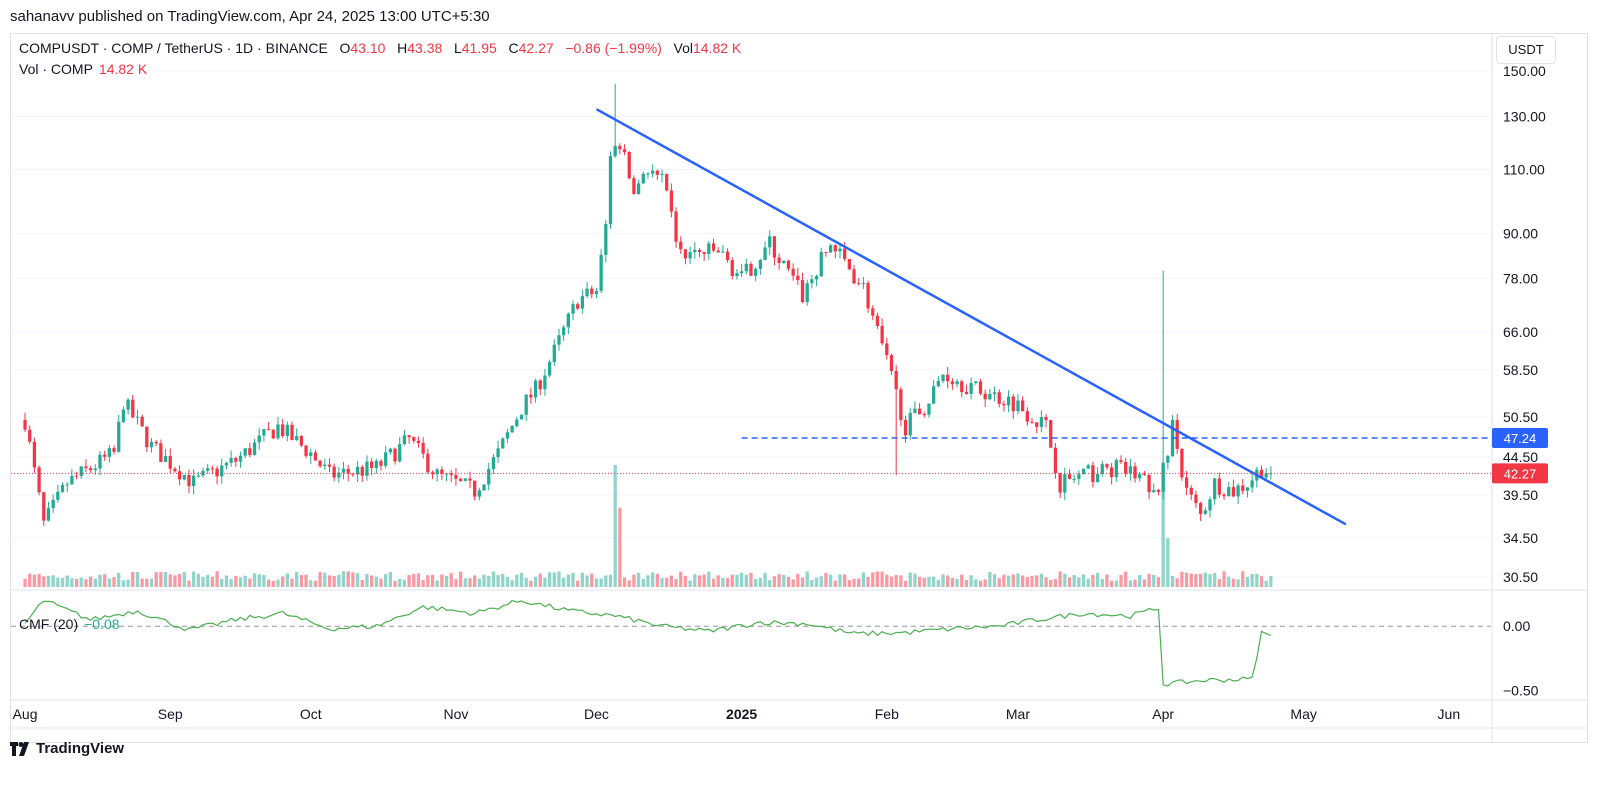 This screenshot has height=787, width=1600. Describe the element at coordinates (1526, 50) in the screenshot. I see `currency-button: USDT` at that location.